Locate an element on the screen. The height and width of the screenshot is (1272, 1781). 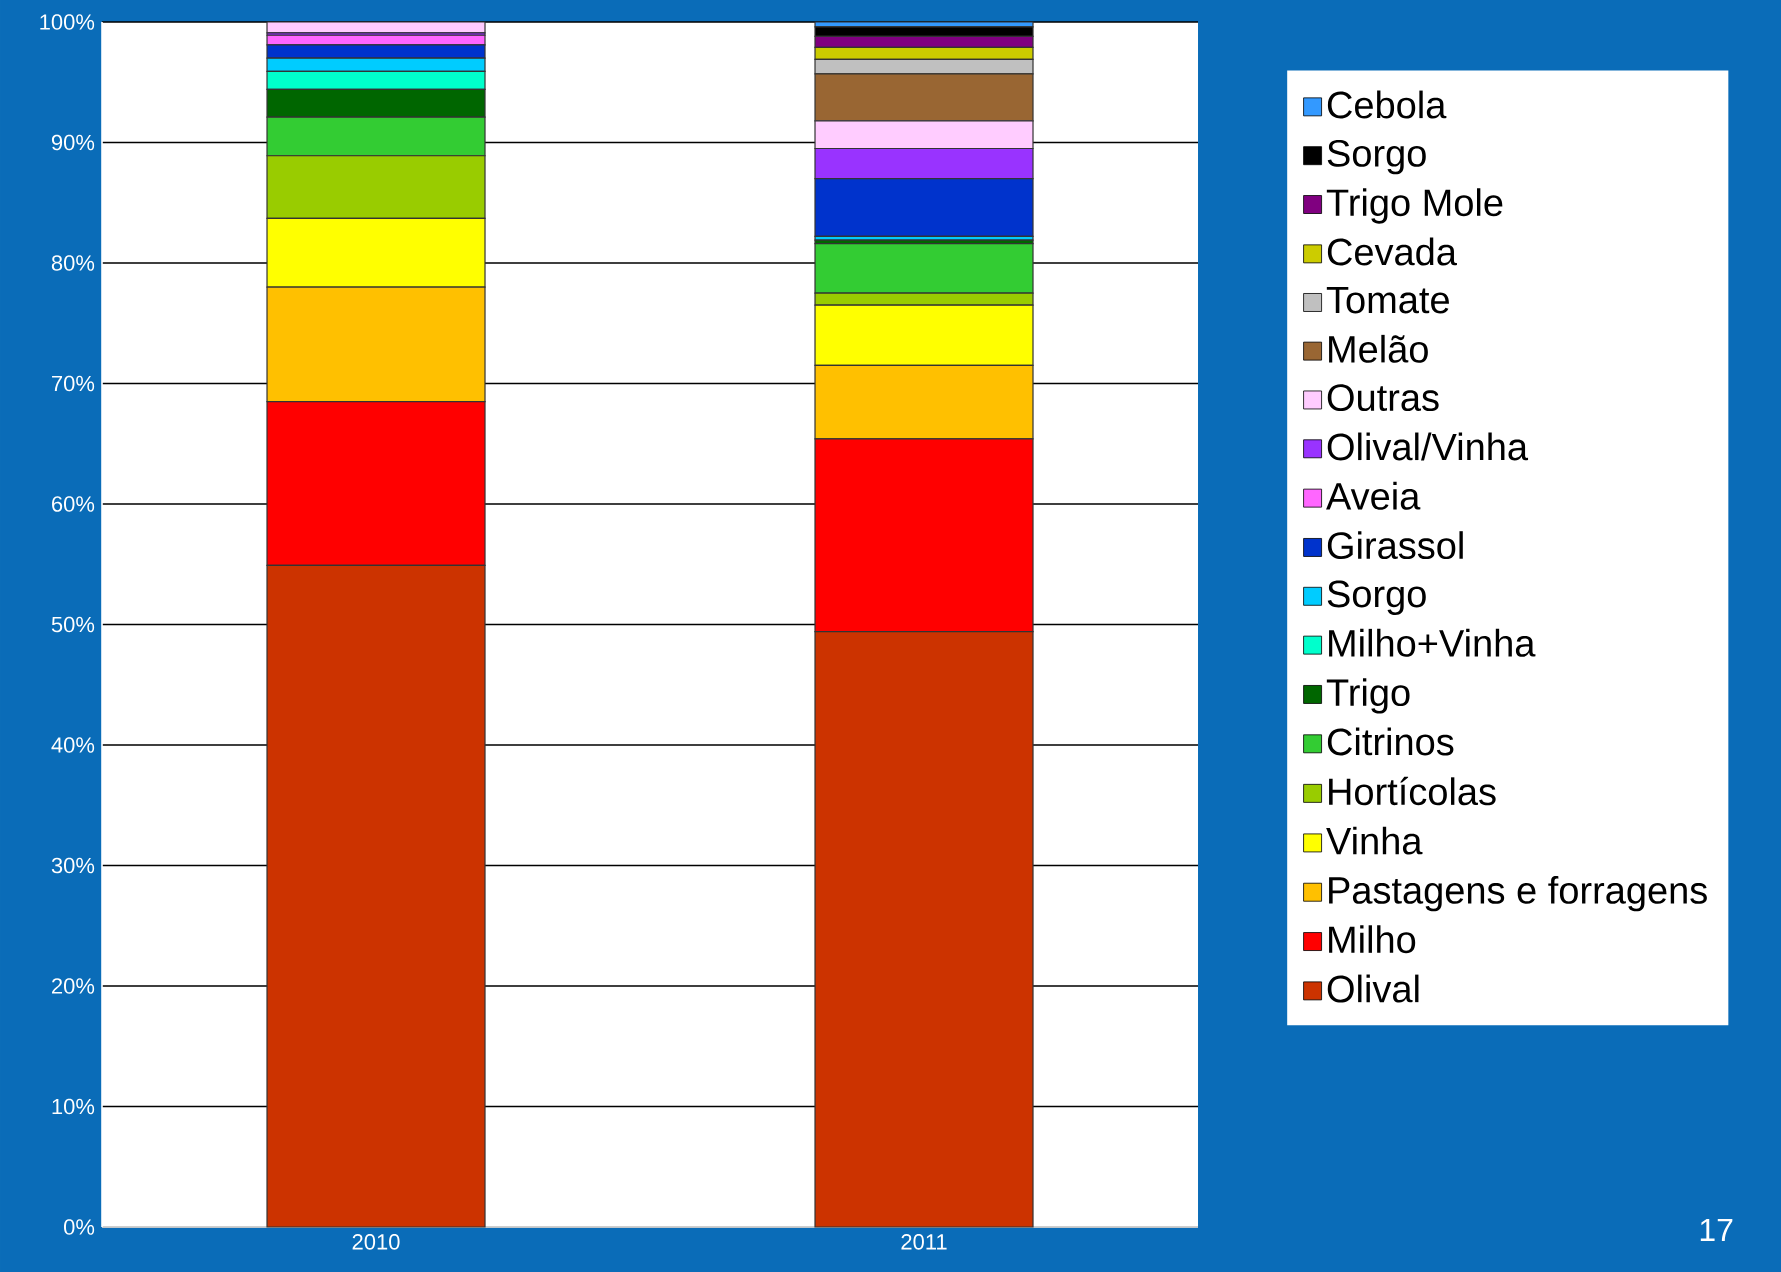
legend-label: Girassol is located at coordinates (1395, 545).